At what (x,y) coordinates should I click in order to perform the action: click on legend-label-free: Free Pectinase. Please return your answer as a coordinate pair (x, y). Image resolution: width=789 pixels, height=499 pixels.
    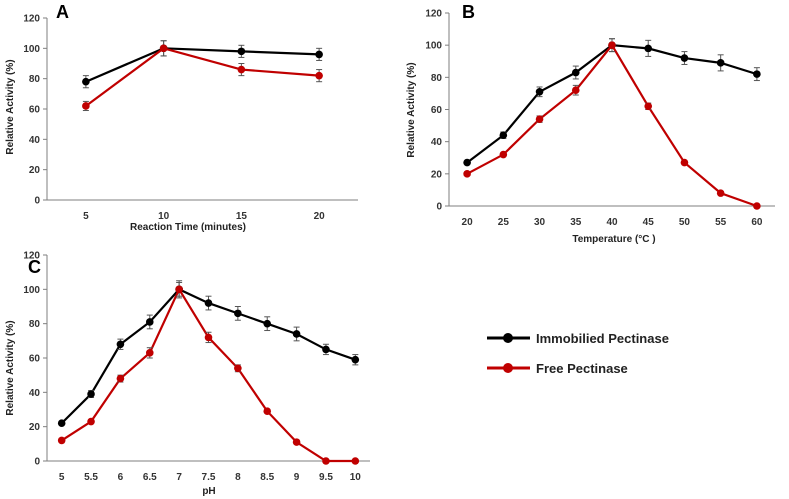
    Looking at the image, I should click on (582, 368).